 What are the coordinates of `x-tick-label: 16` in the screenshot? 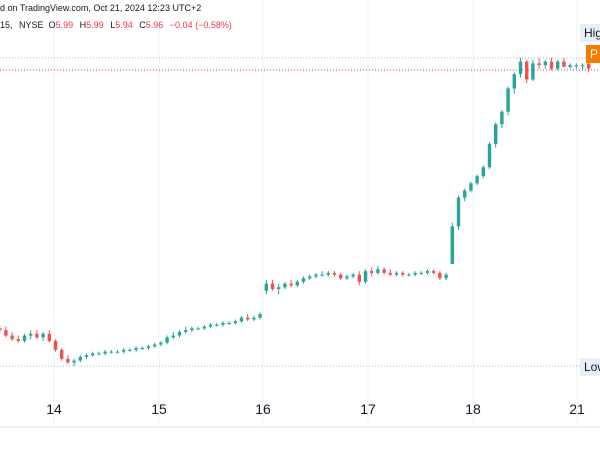 It's located at (263, 409).